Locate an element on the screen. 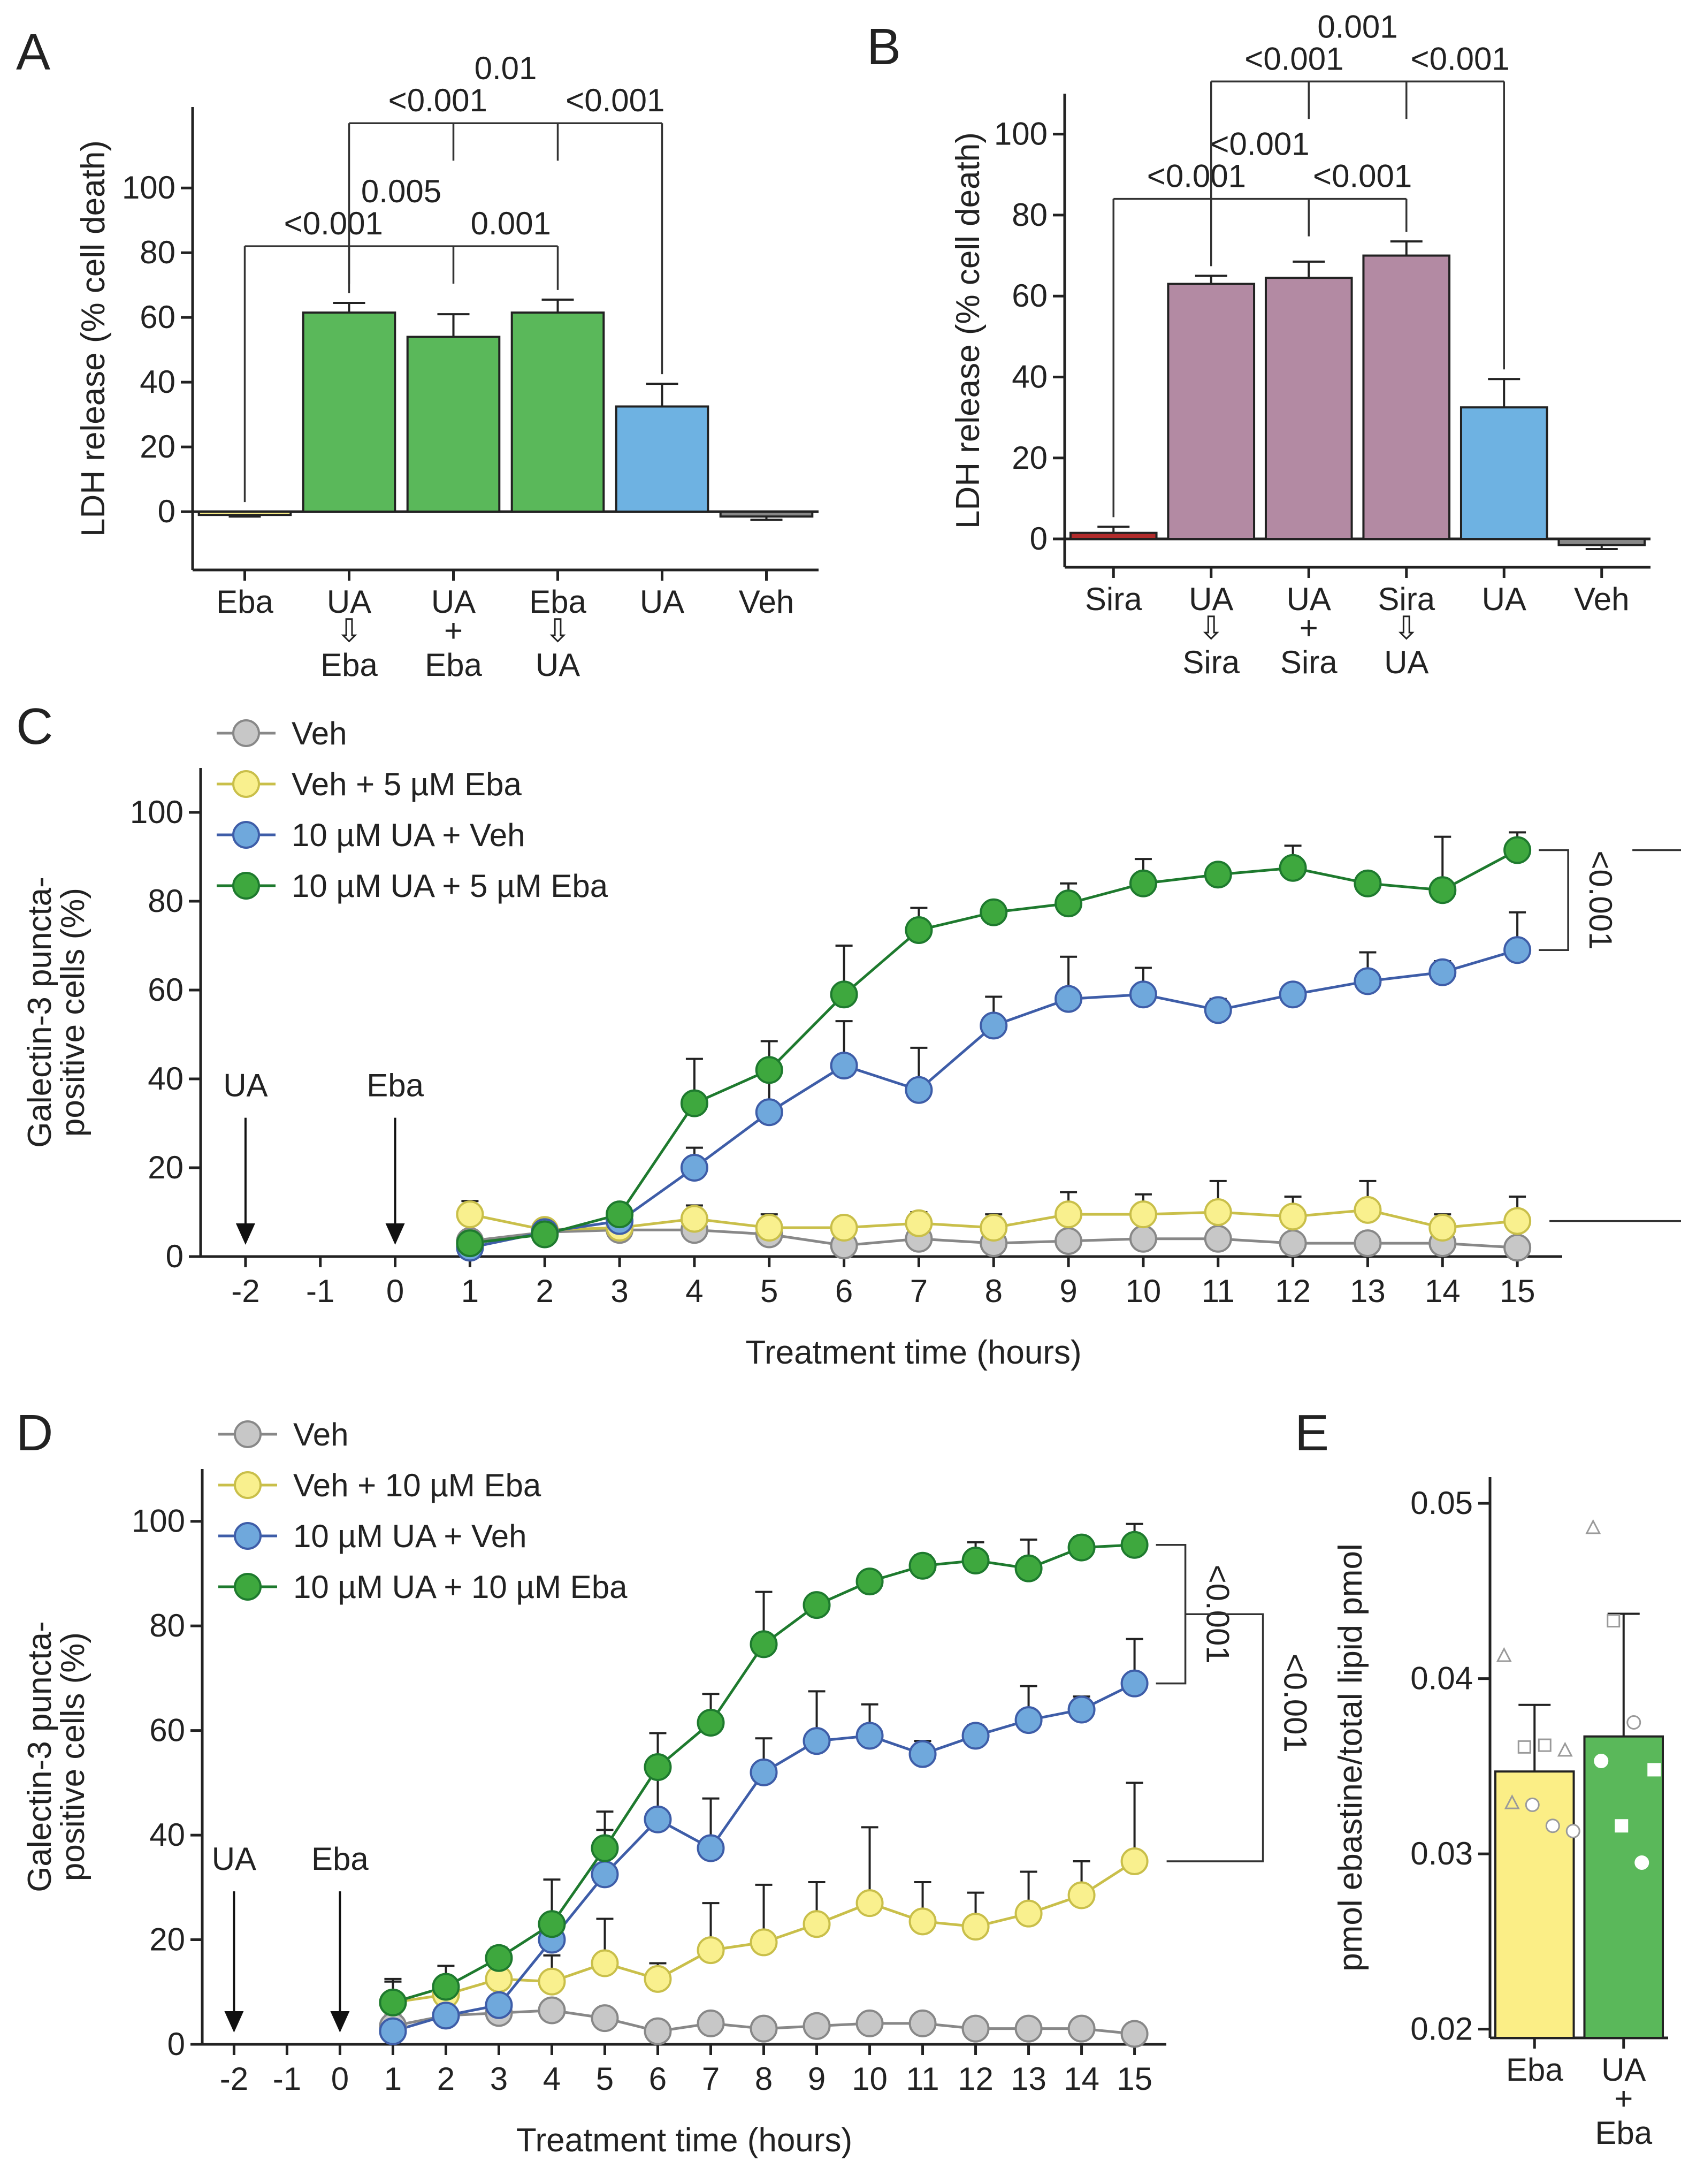  x-tick-label: 13 is located at coordinates (1028, 2079).